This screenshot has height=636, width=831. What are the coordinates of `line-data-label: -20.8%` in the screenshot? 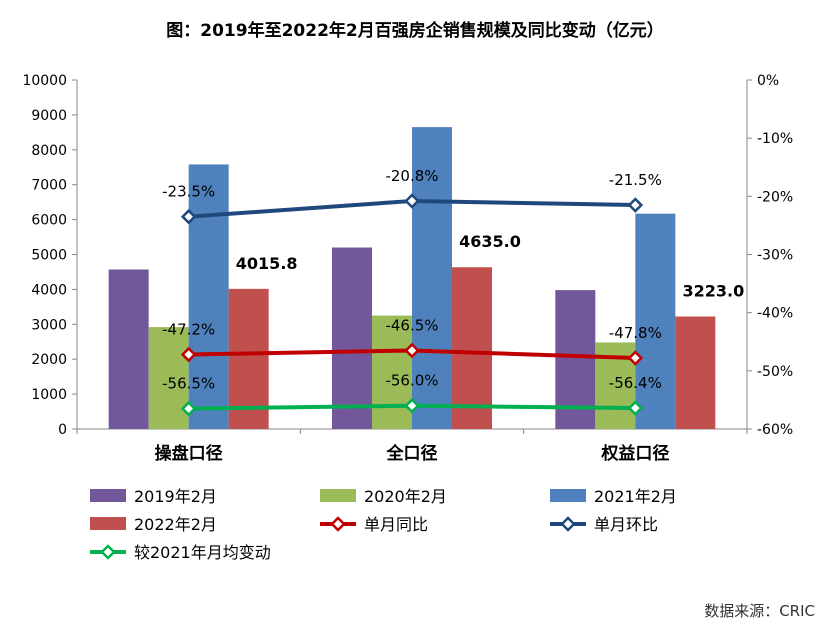 It's located at (411, 176).